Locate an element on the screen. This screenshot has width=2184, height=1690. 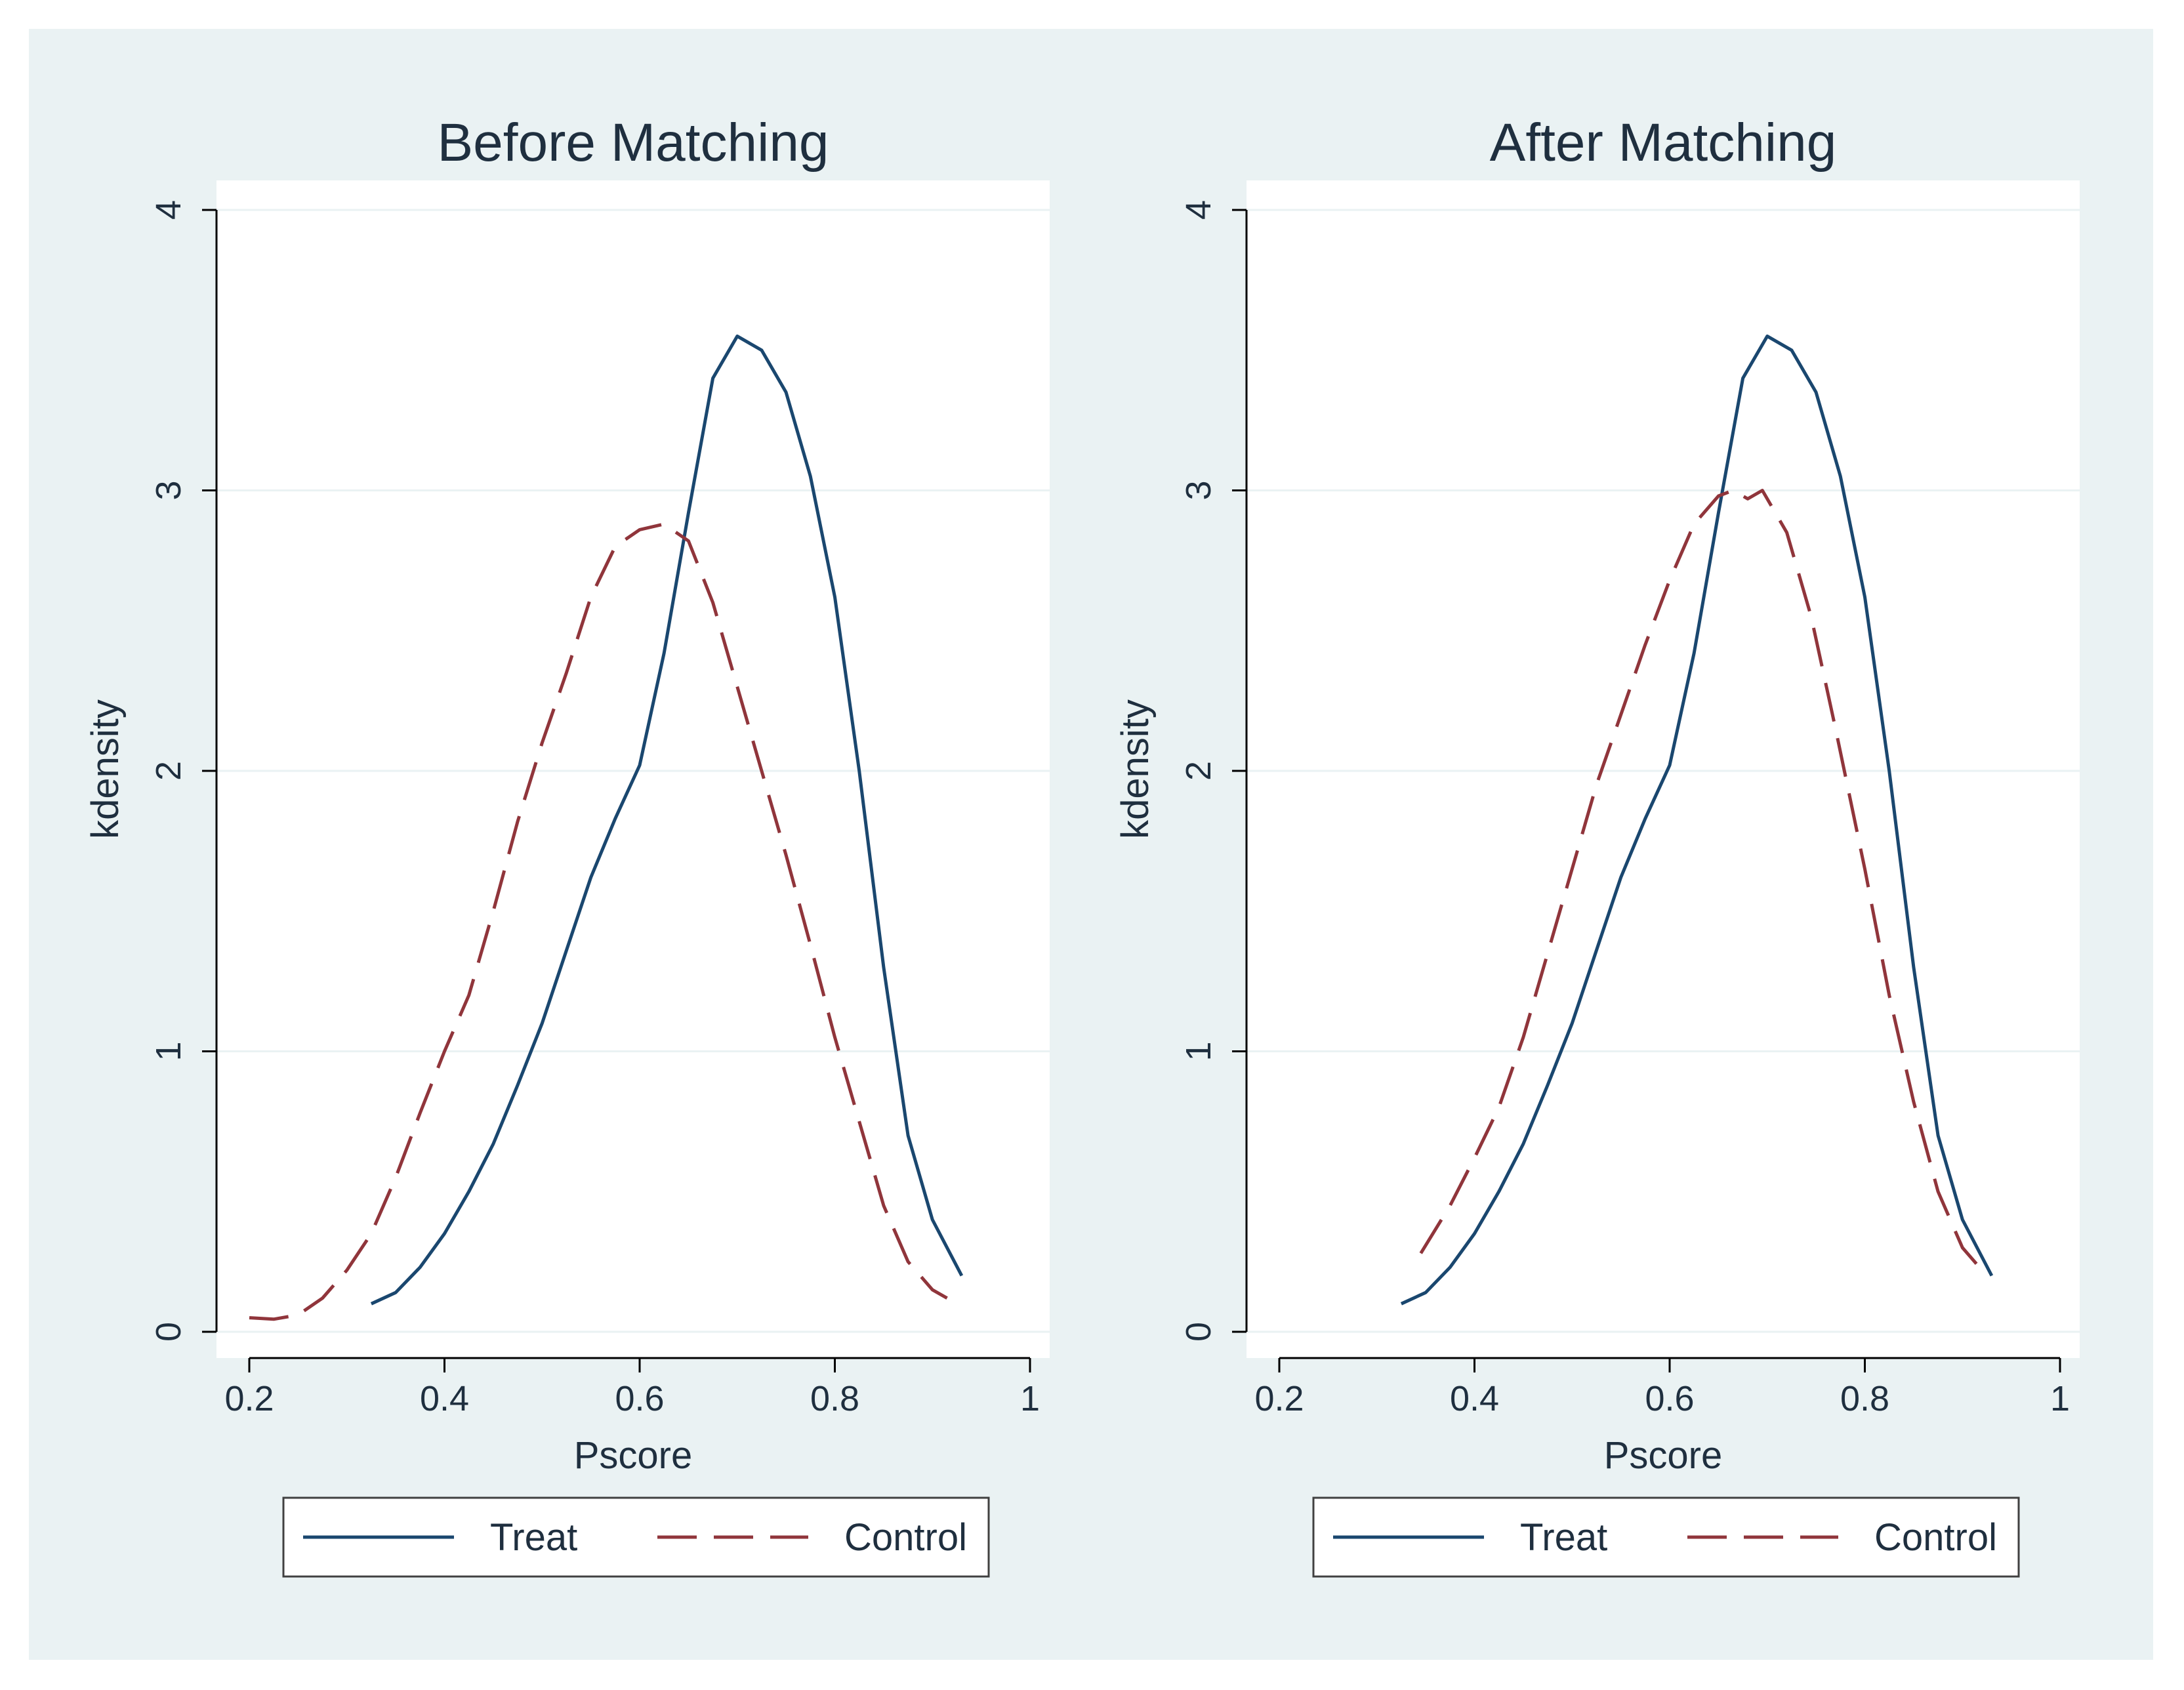
chart-title: After Matching is located at coordinates (1663, 143).